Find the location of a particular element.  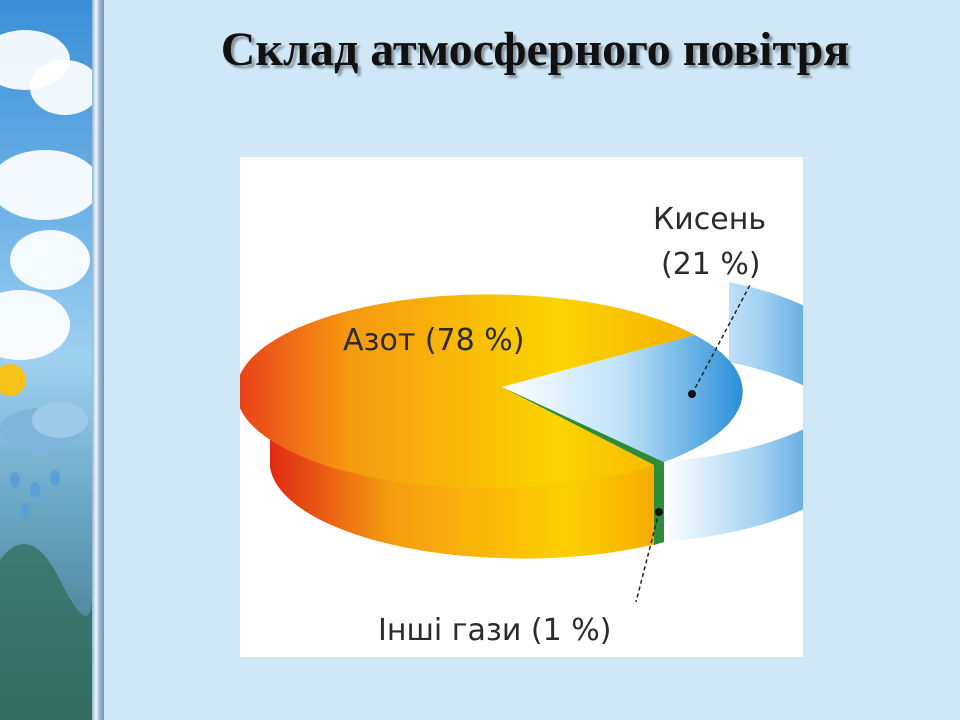

decorative-divider is located at coordinates (98, 360).